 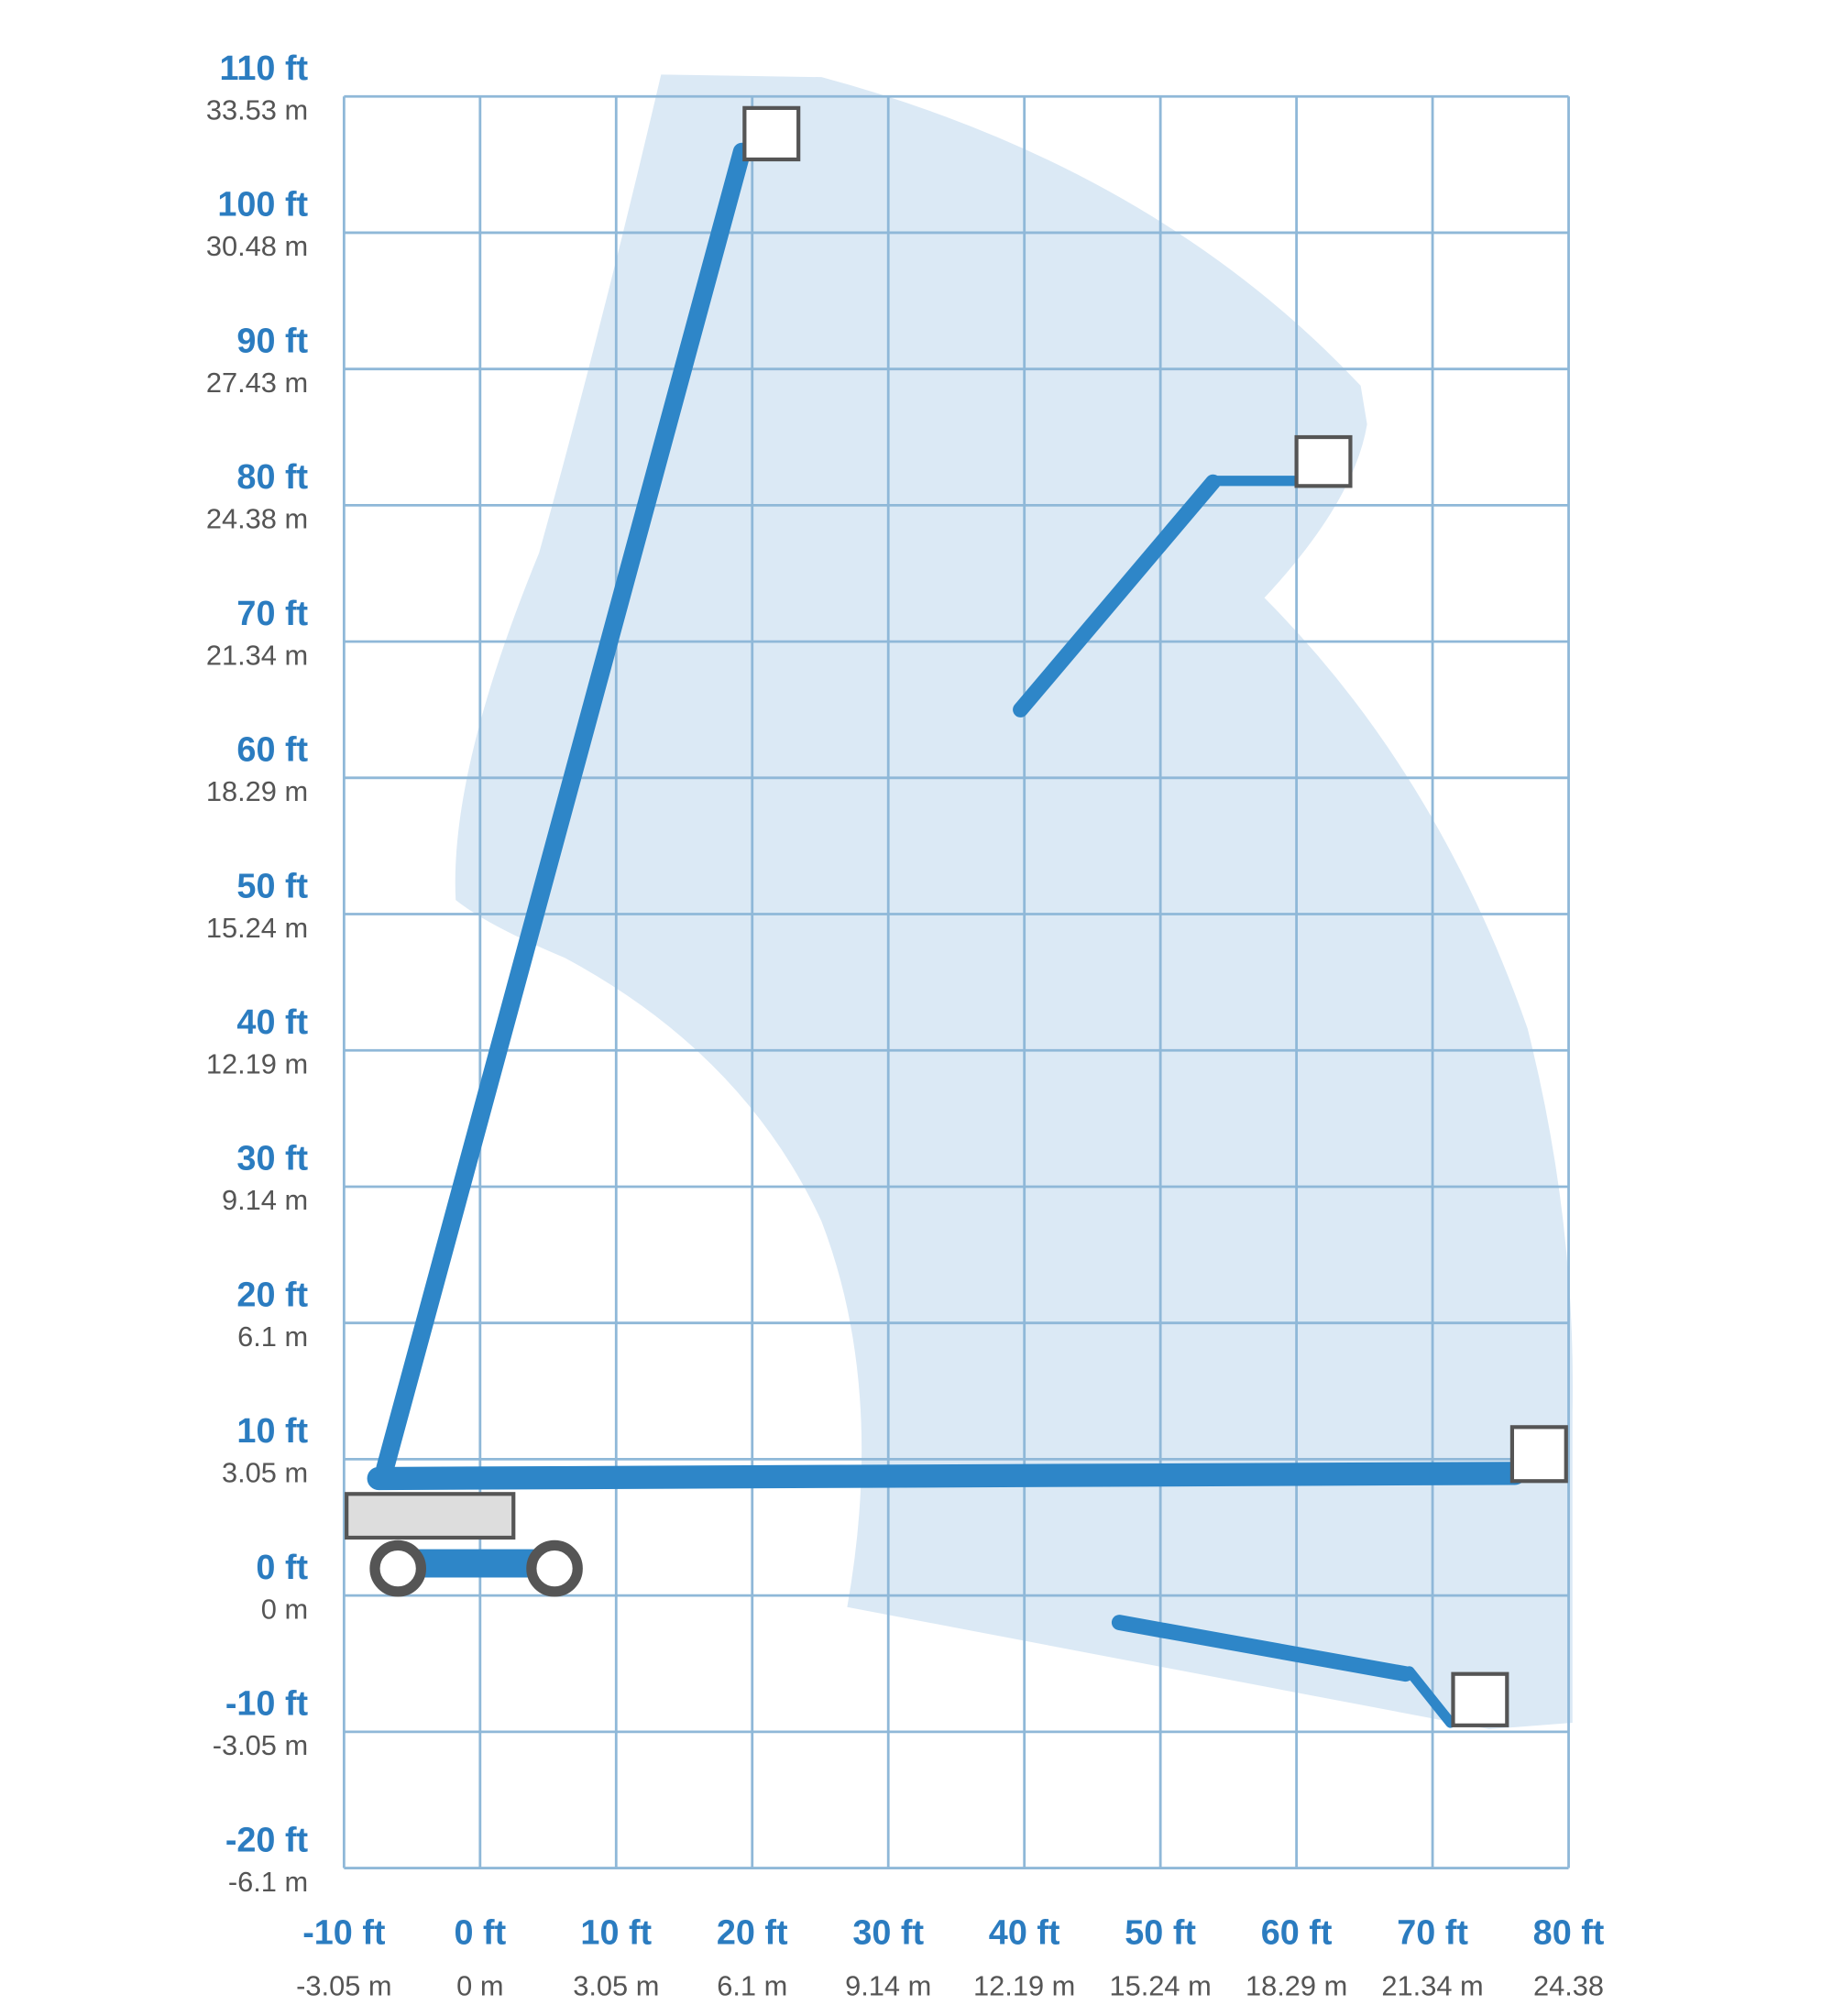 I want to click on y-label-m: 21.34 m, so click(x=257, y=655).